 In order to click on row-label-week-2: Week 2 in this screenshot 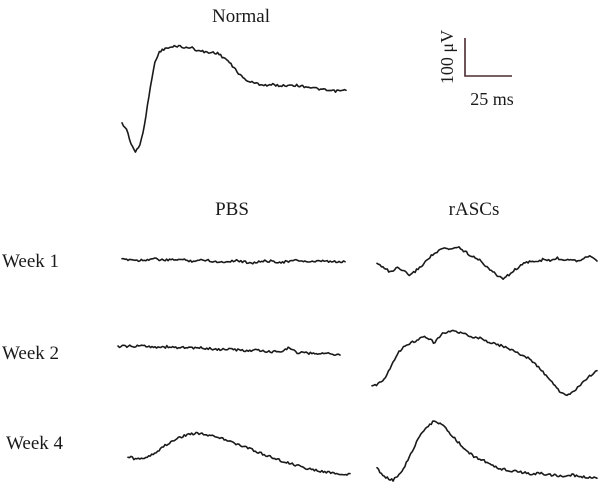, I will do `click(30, 353)`.